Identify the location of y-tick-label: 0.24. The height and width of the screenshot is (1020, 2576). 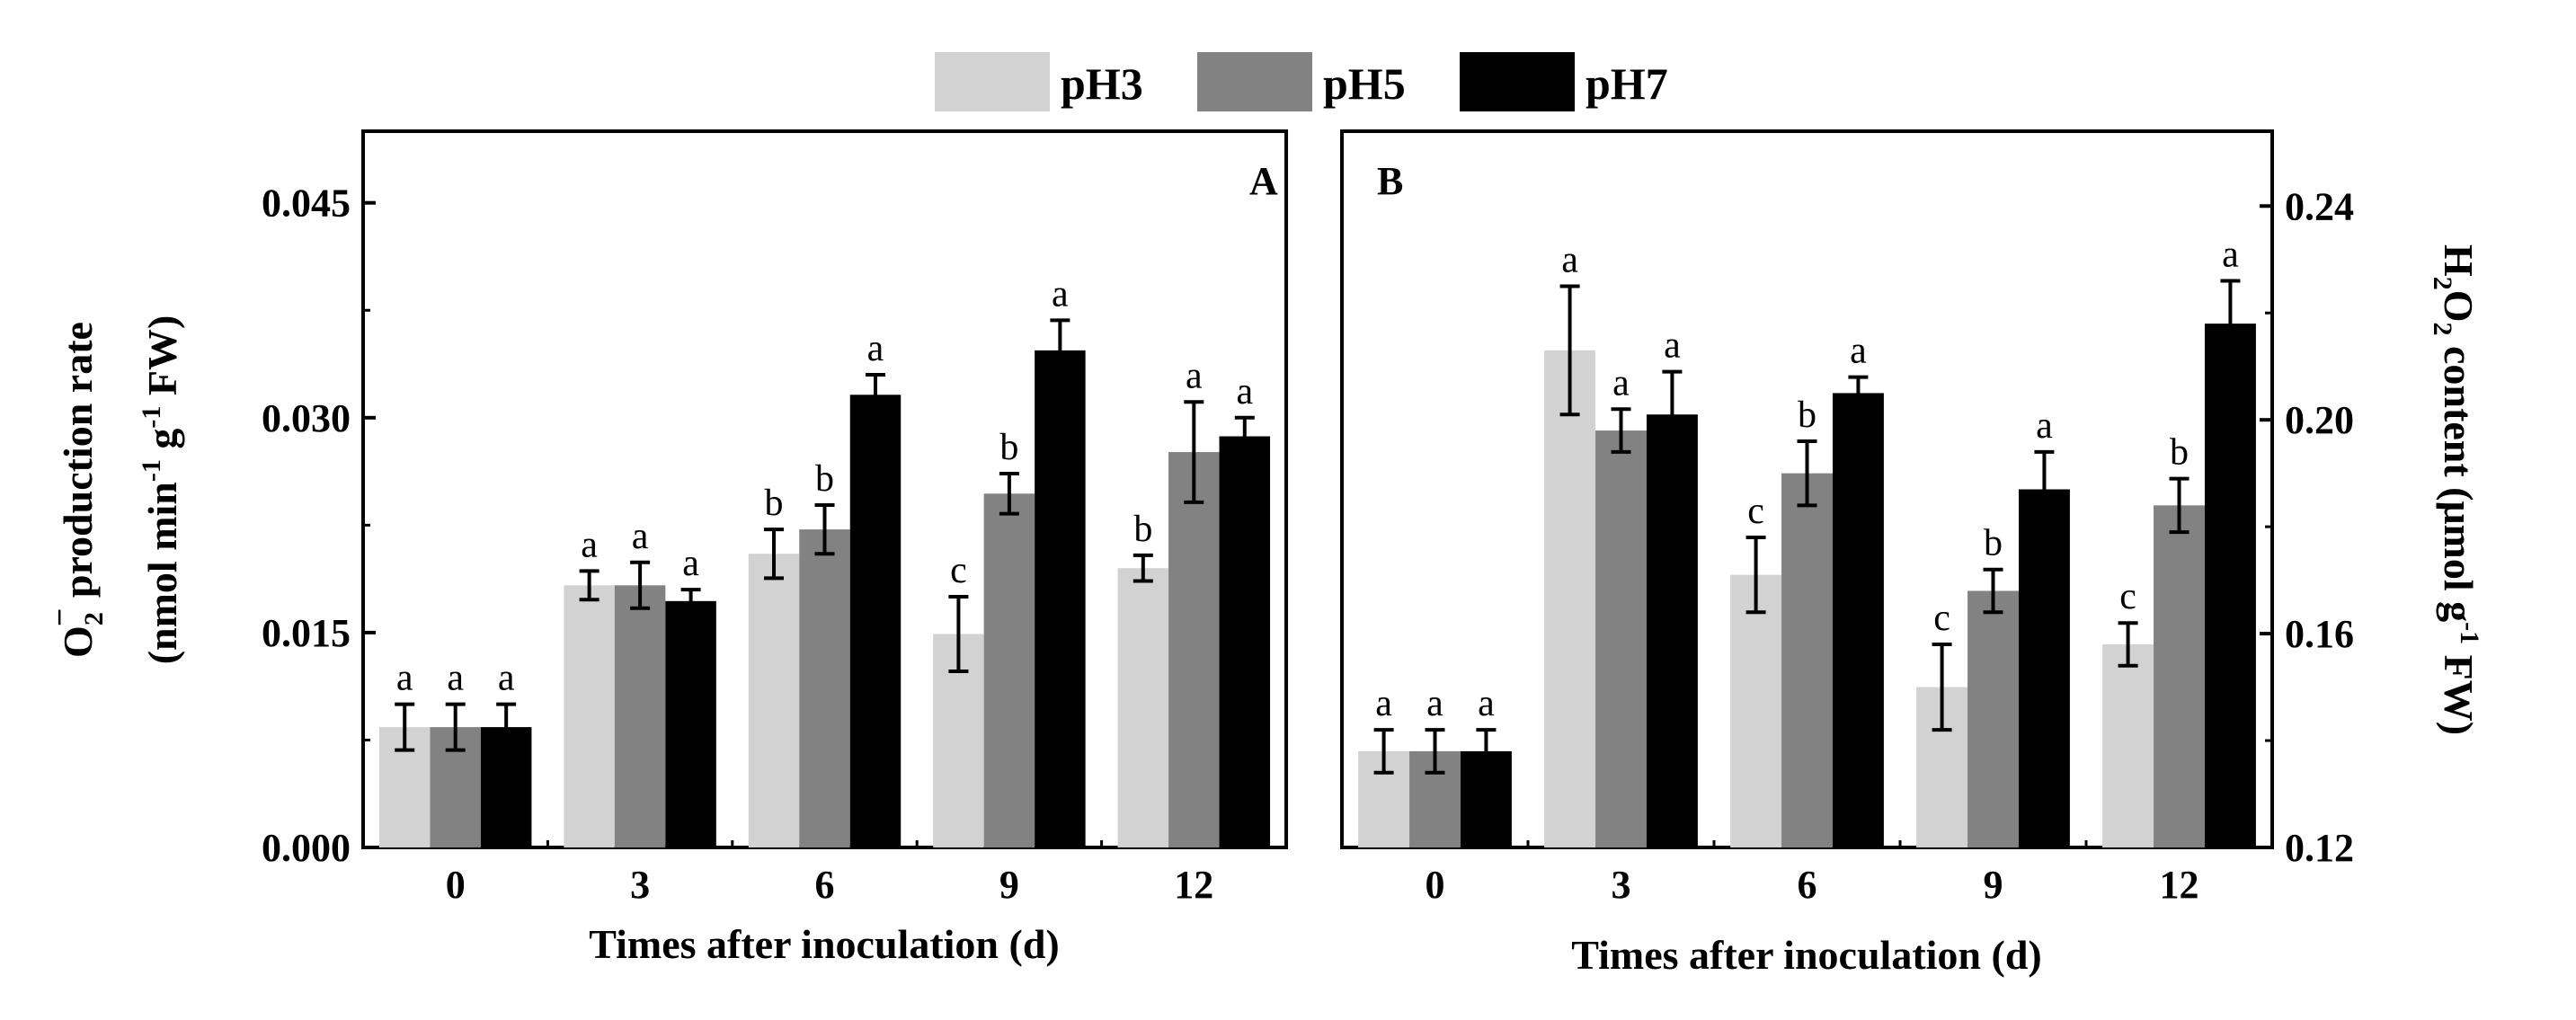
(2319, 206).